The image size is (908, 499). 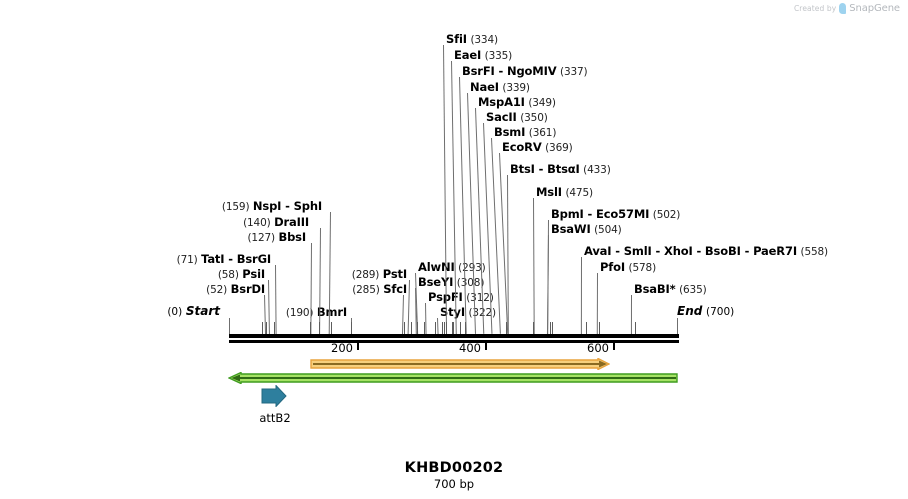 I want to click on enzyme-position: (339), so click(x=516, y=88).